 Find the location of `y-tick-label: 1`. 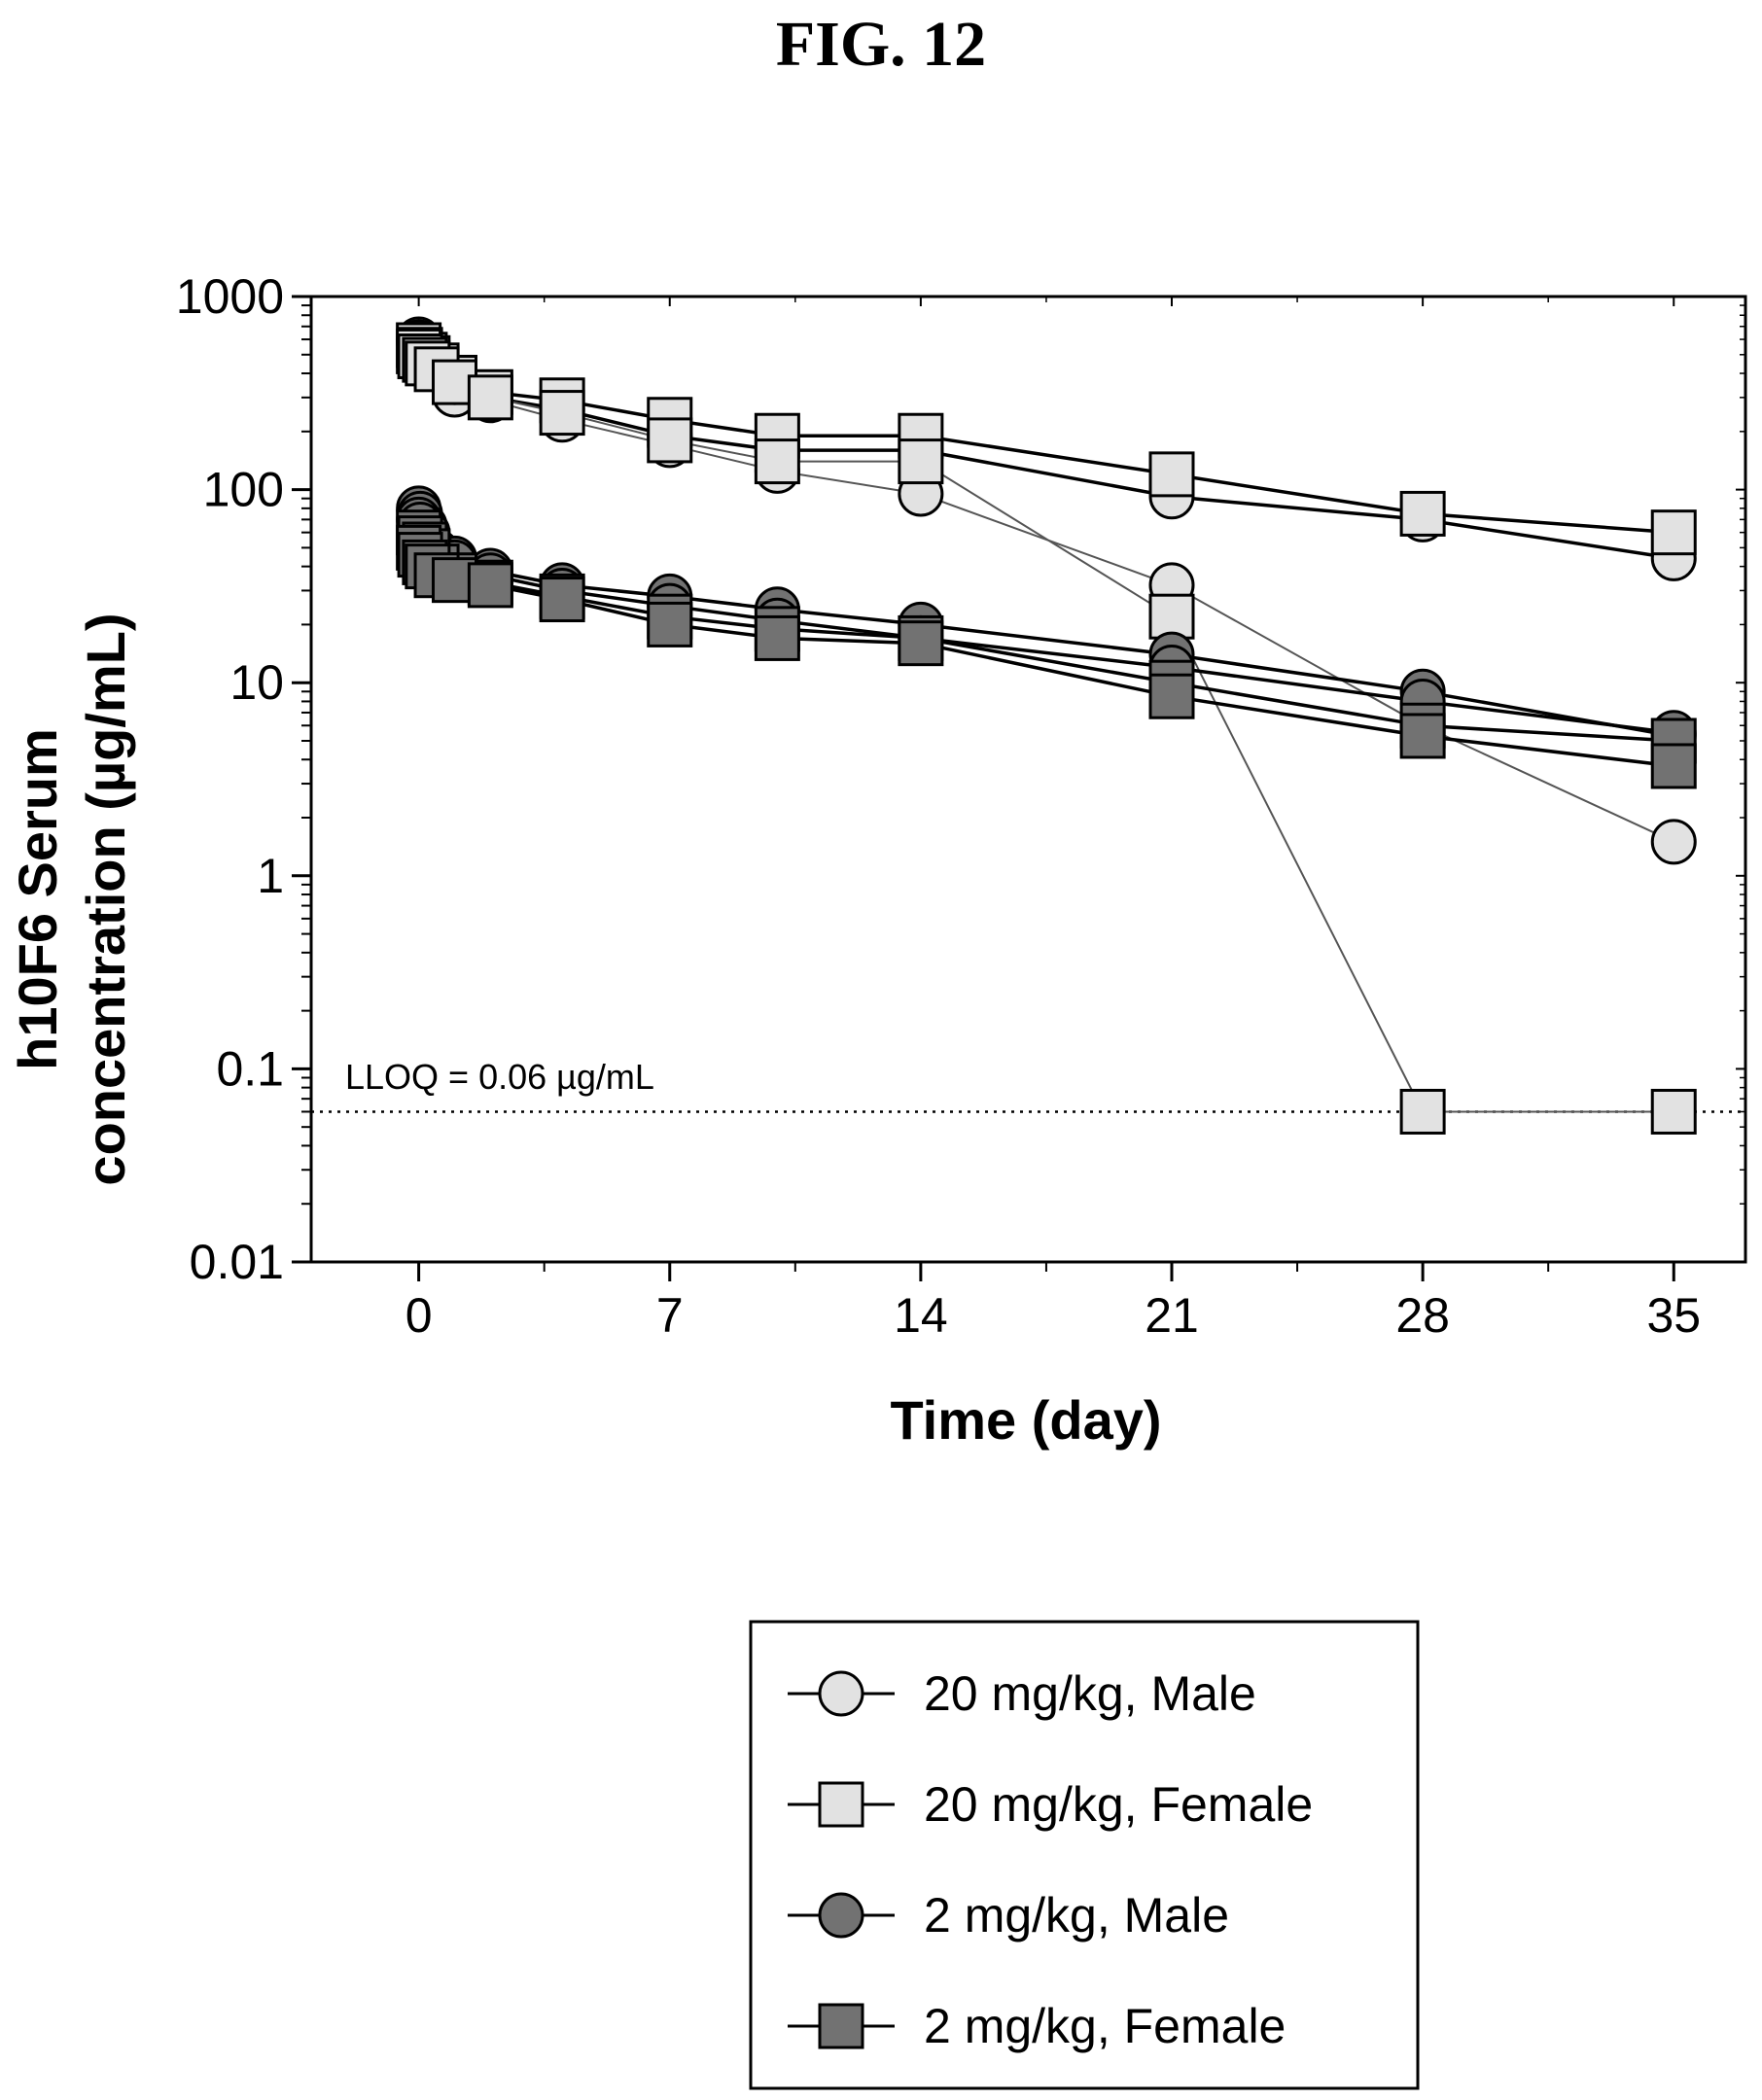

y-tick-label: 1 is located at coordinates (270, 876).